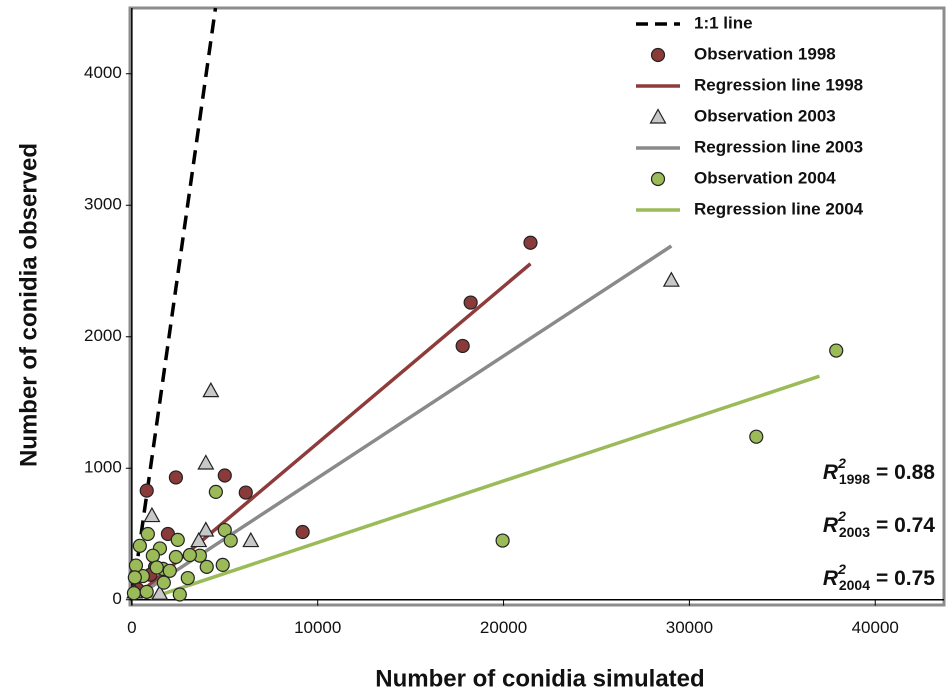 The image size is (951, 699). What do you see at coordinates (689, 627) in the screenshot?
I see `x-tick-label: 30000` at bounding box center [689, 627].